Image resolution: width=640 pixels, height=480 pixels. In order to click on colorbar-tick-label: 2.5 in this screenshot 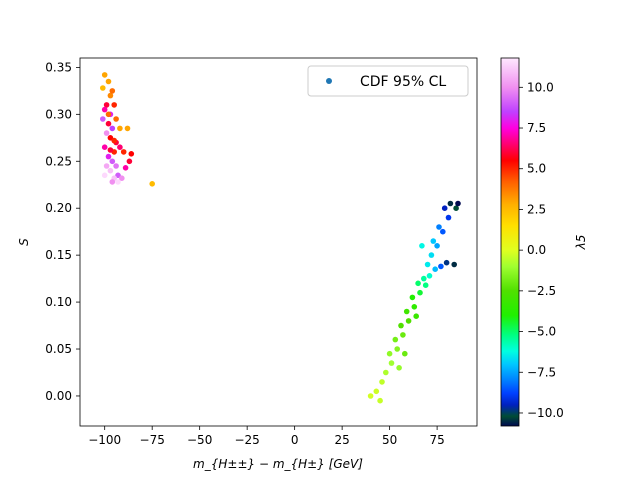, I will do `click(536, 209)`.